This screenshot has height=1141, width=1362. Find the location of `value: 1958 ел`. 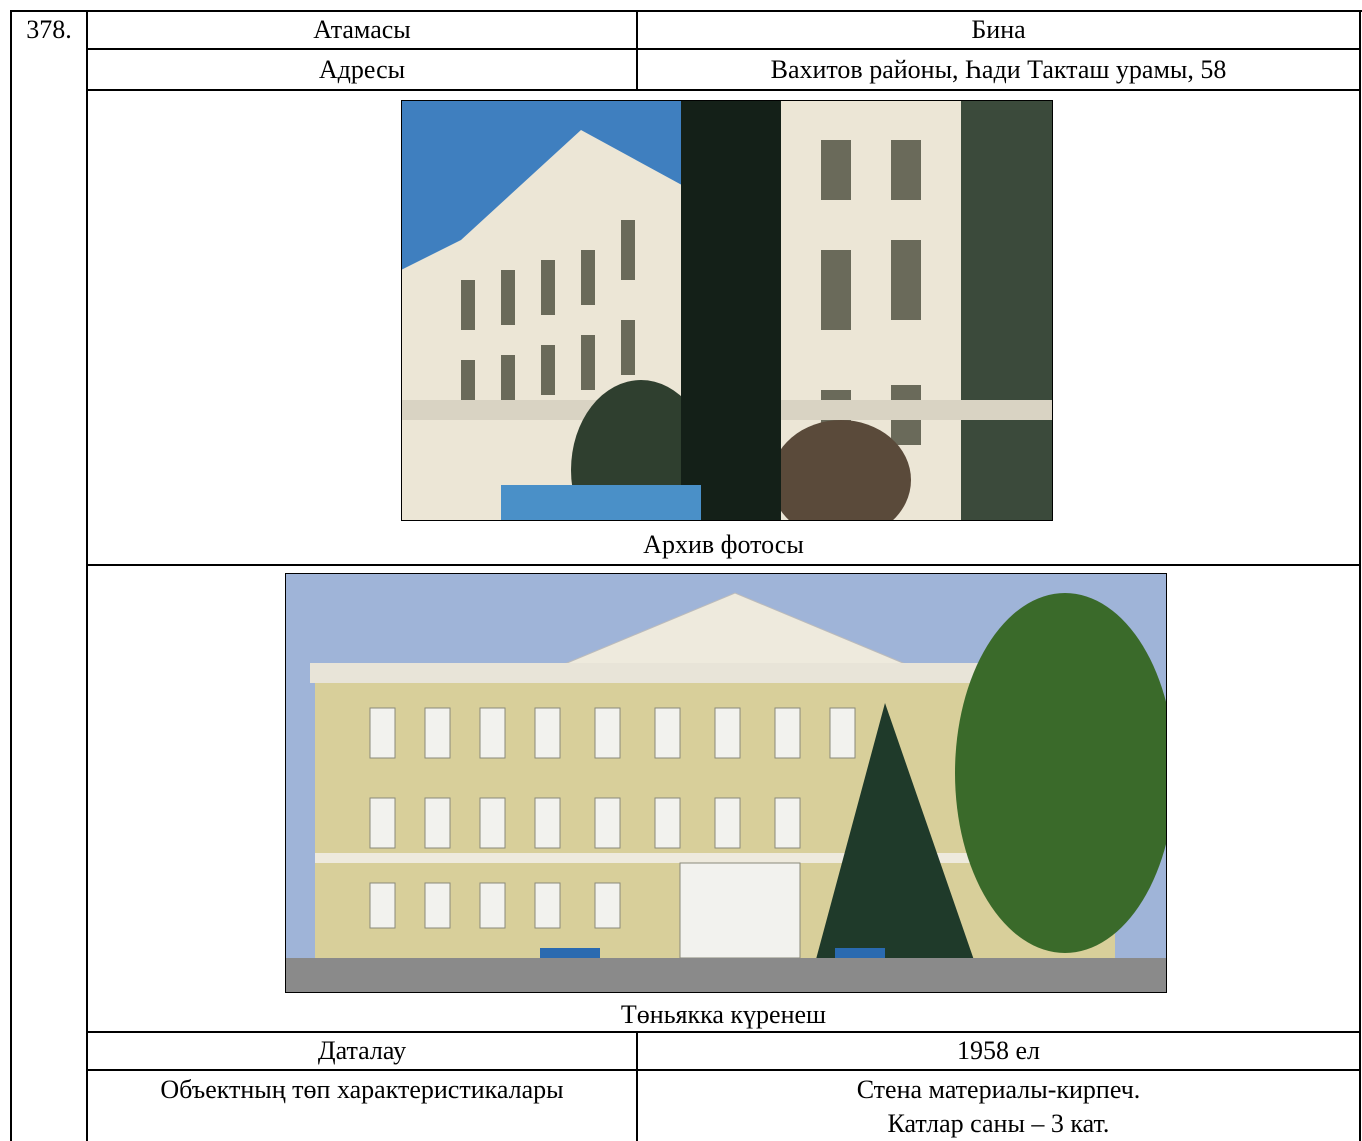

value: 1958 ел is located at coordinates (998, 1050).